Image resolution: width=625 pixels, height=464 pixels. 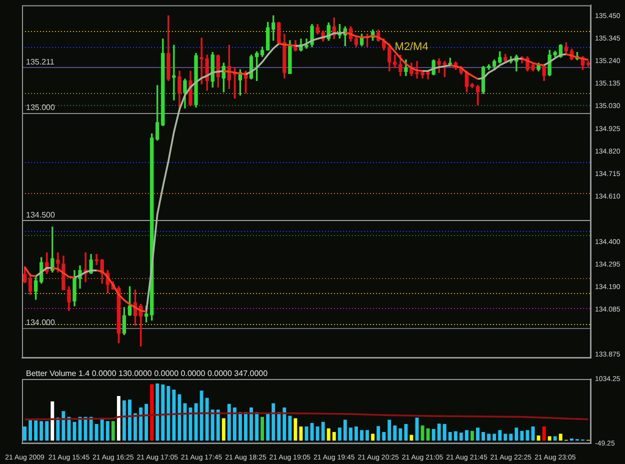 I want to click on ref-line-label: 135.000, so click(x=41, y=107).